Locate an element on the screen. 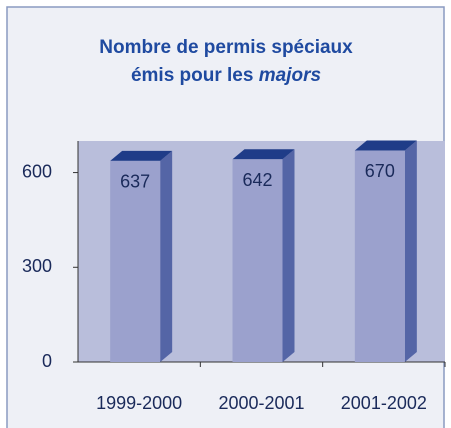 The height and width of the screenshot is (428, 451). value-label: 642 is located at coordinates (257, 180).